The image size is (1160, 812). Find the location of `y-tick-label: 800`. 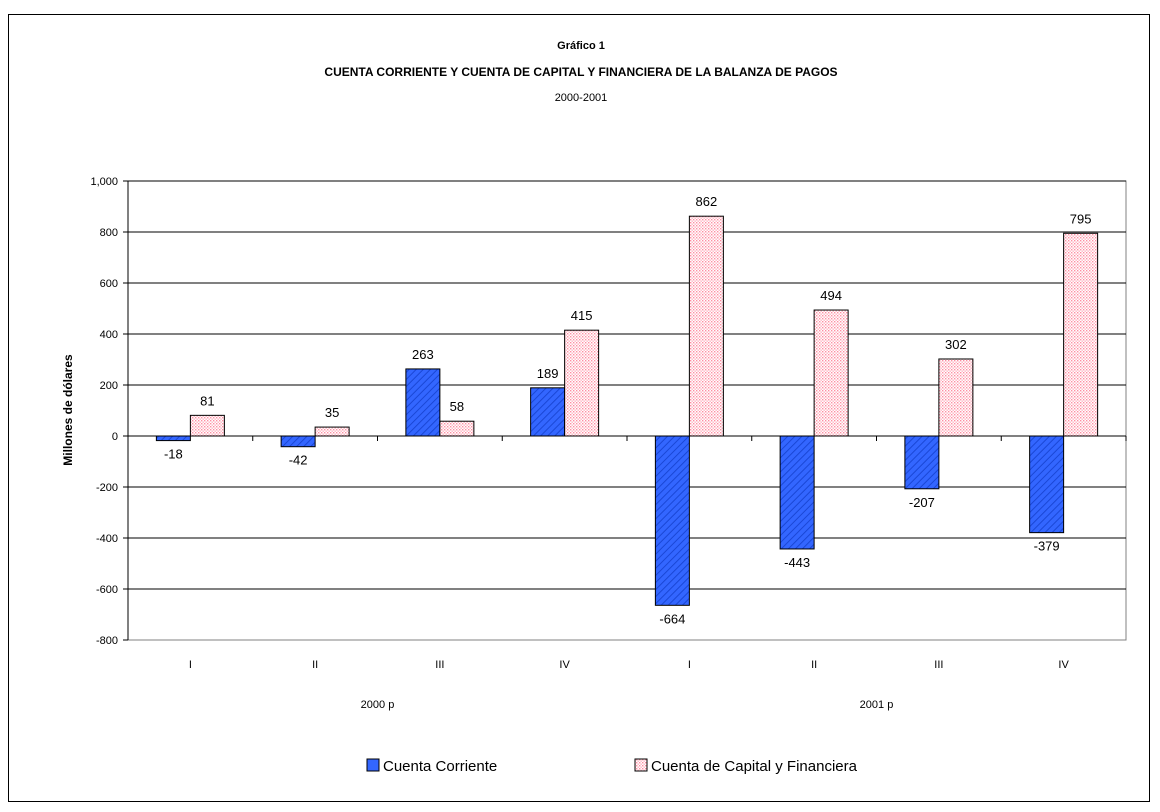

y-tick-label: 800 is located at coordinates (109, 233).